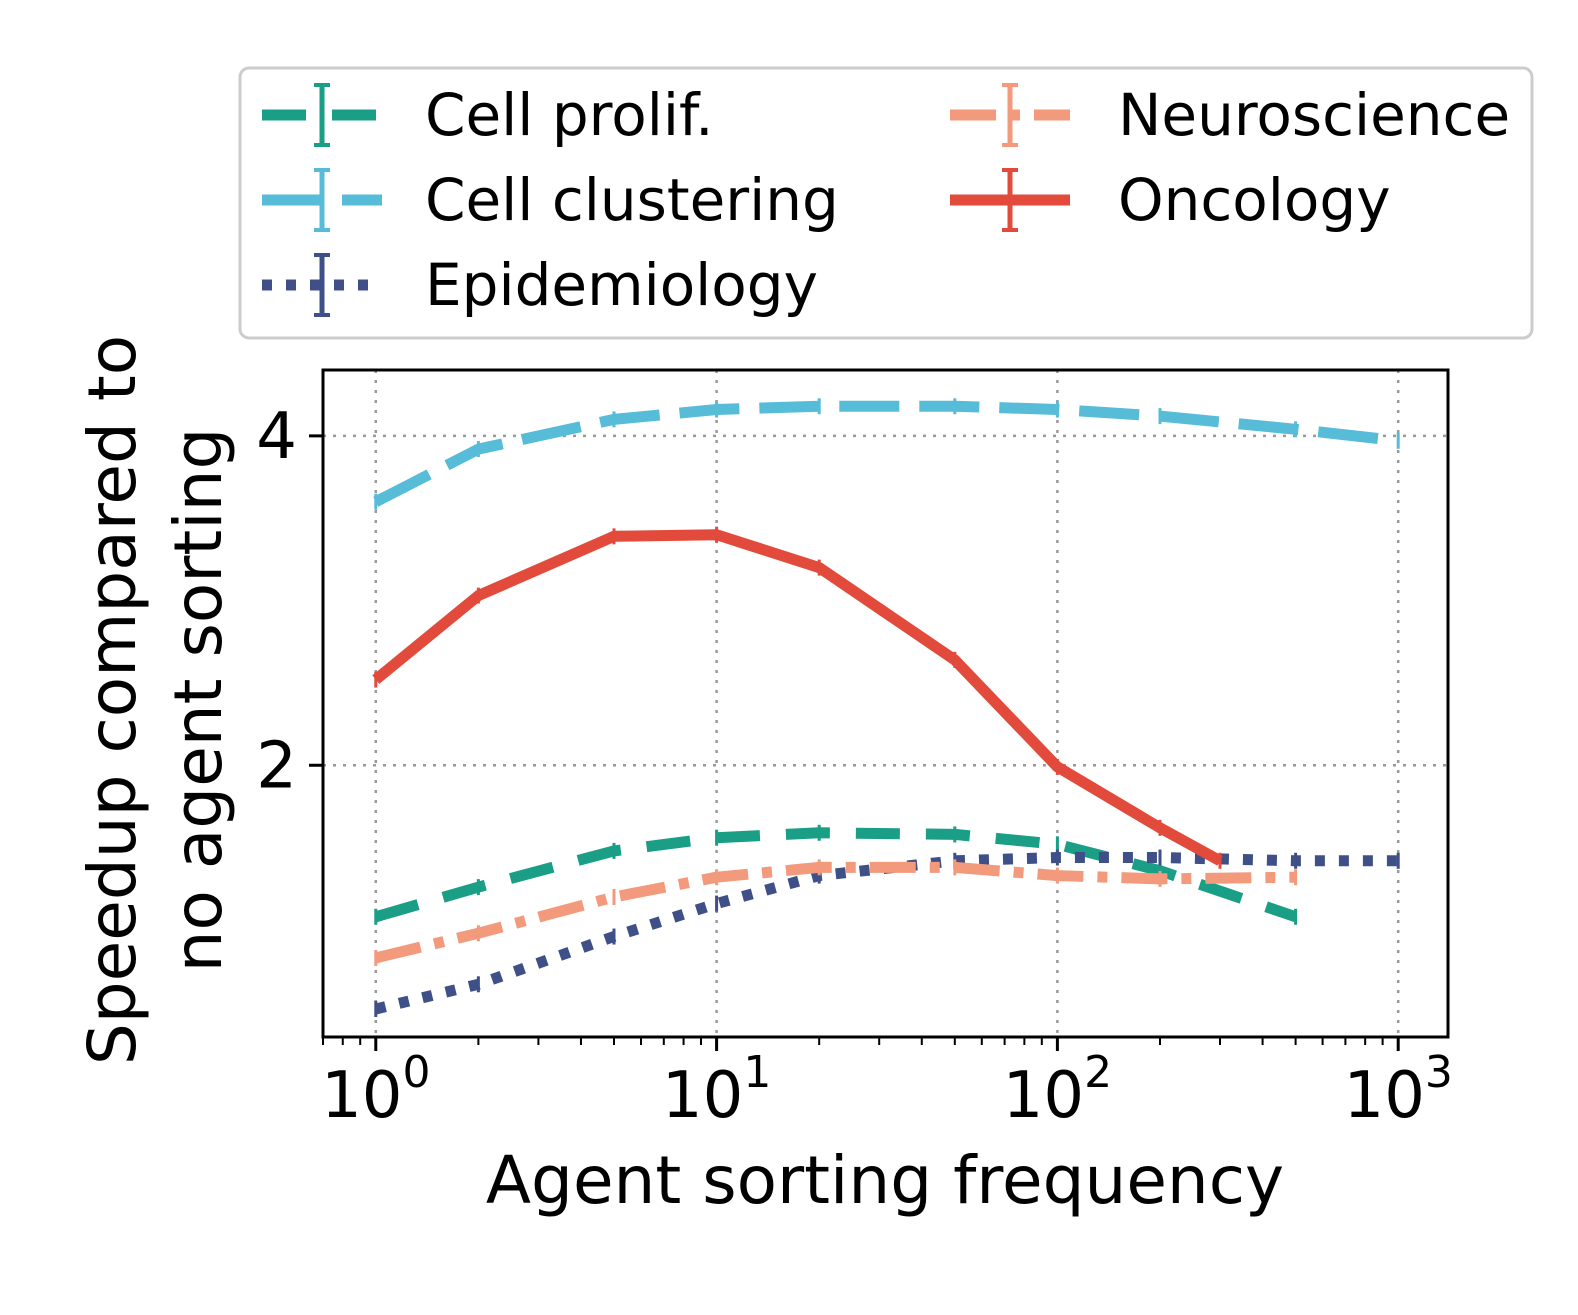 The height and width of the screenshot is (1315, 1578). Describe the element at coordinates (836, 912) in the screenshot. I see `series-neuroscience` at that location.